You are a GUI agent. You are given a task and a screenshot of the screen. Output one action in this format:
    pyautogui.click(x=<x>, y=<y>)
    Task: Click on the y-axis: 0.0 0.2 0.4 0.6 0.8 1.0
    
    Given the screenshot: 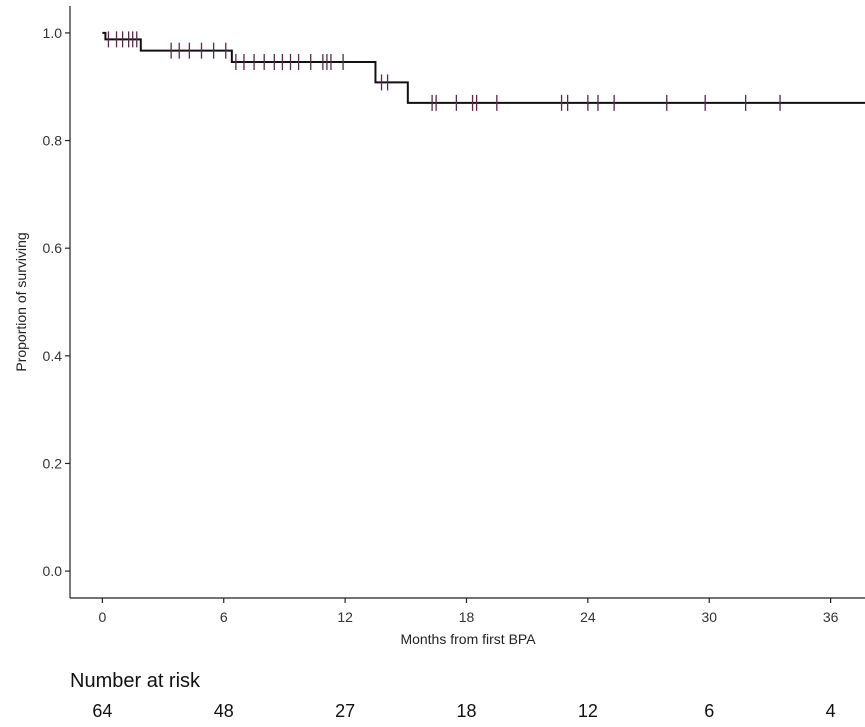 What is the action you would take?
    pyautogui.click(x=57, y=302)
    